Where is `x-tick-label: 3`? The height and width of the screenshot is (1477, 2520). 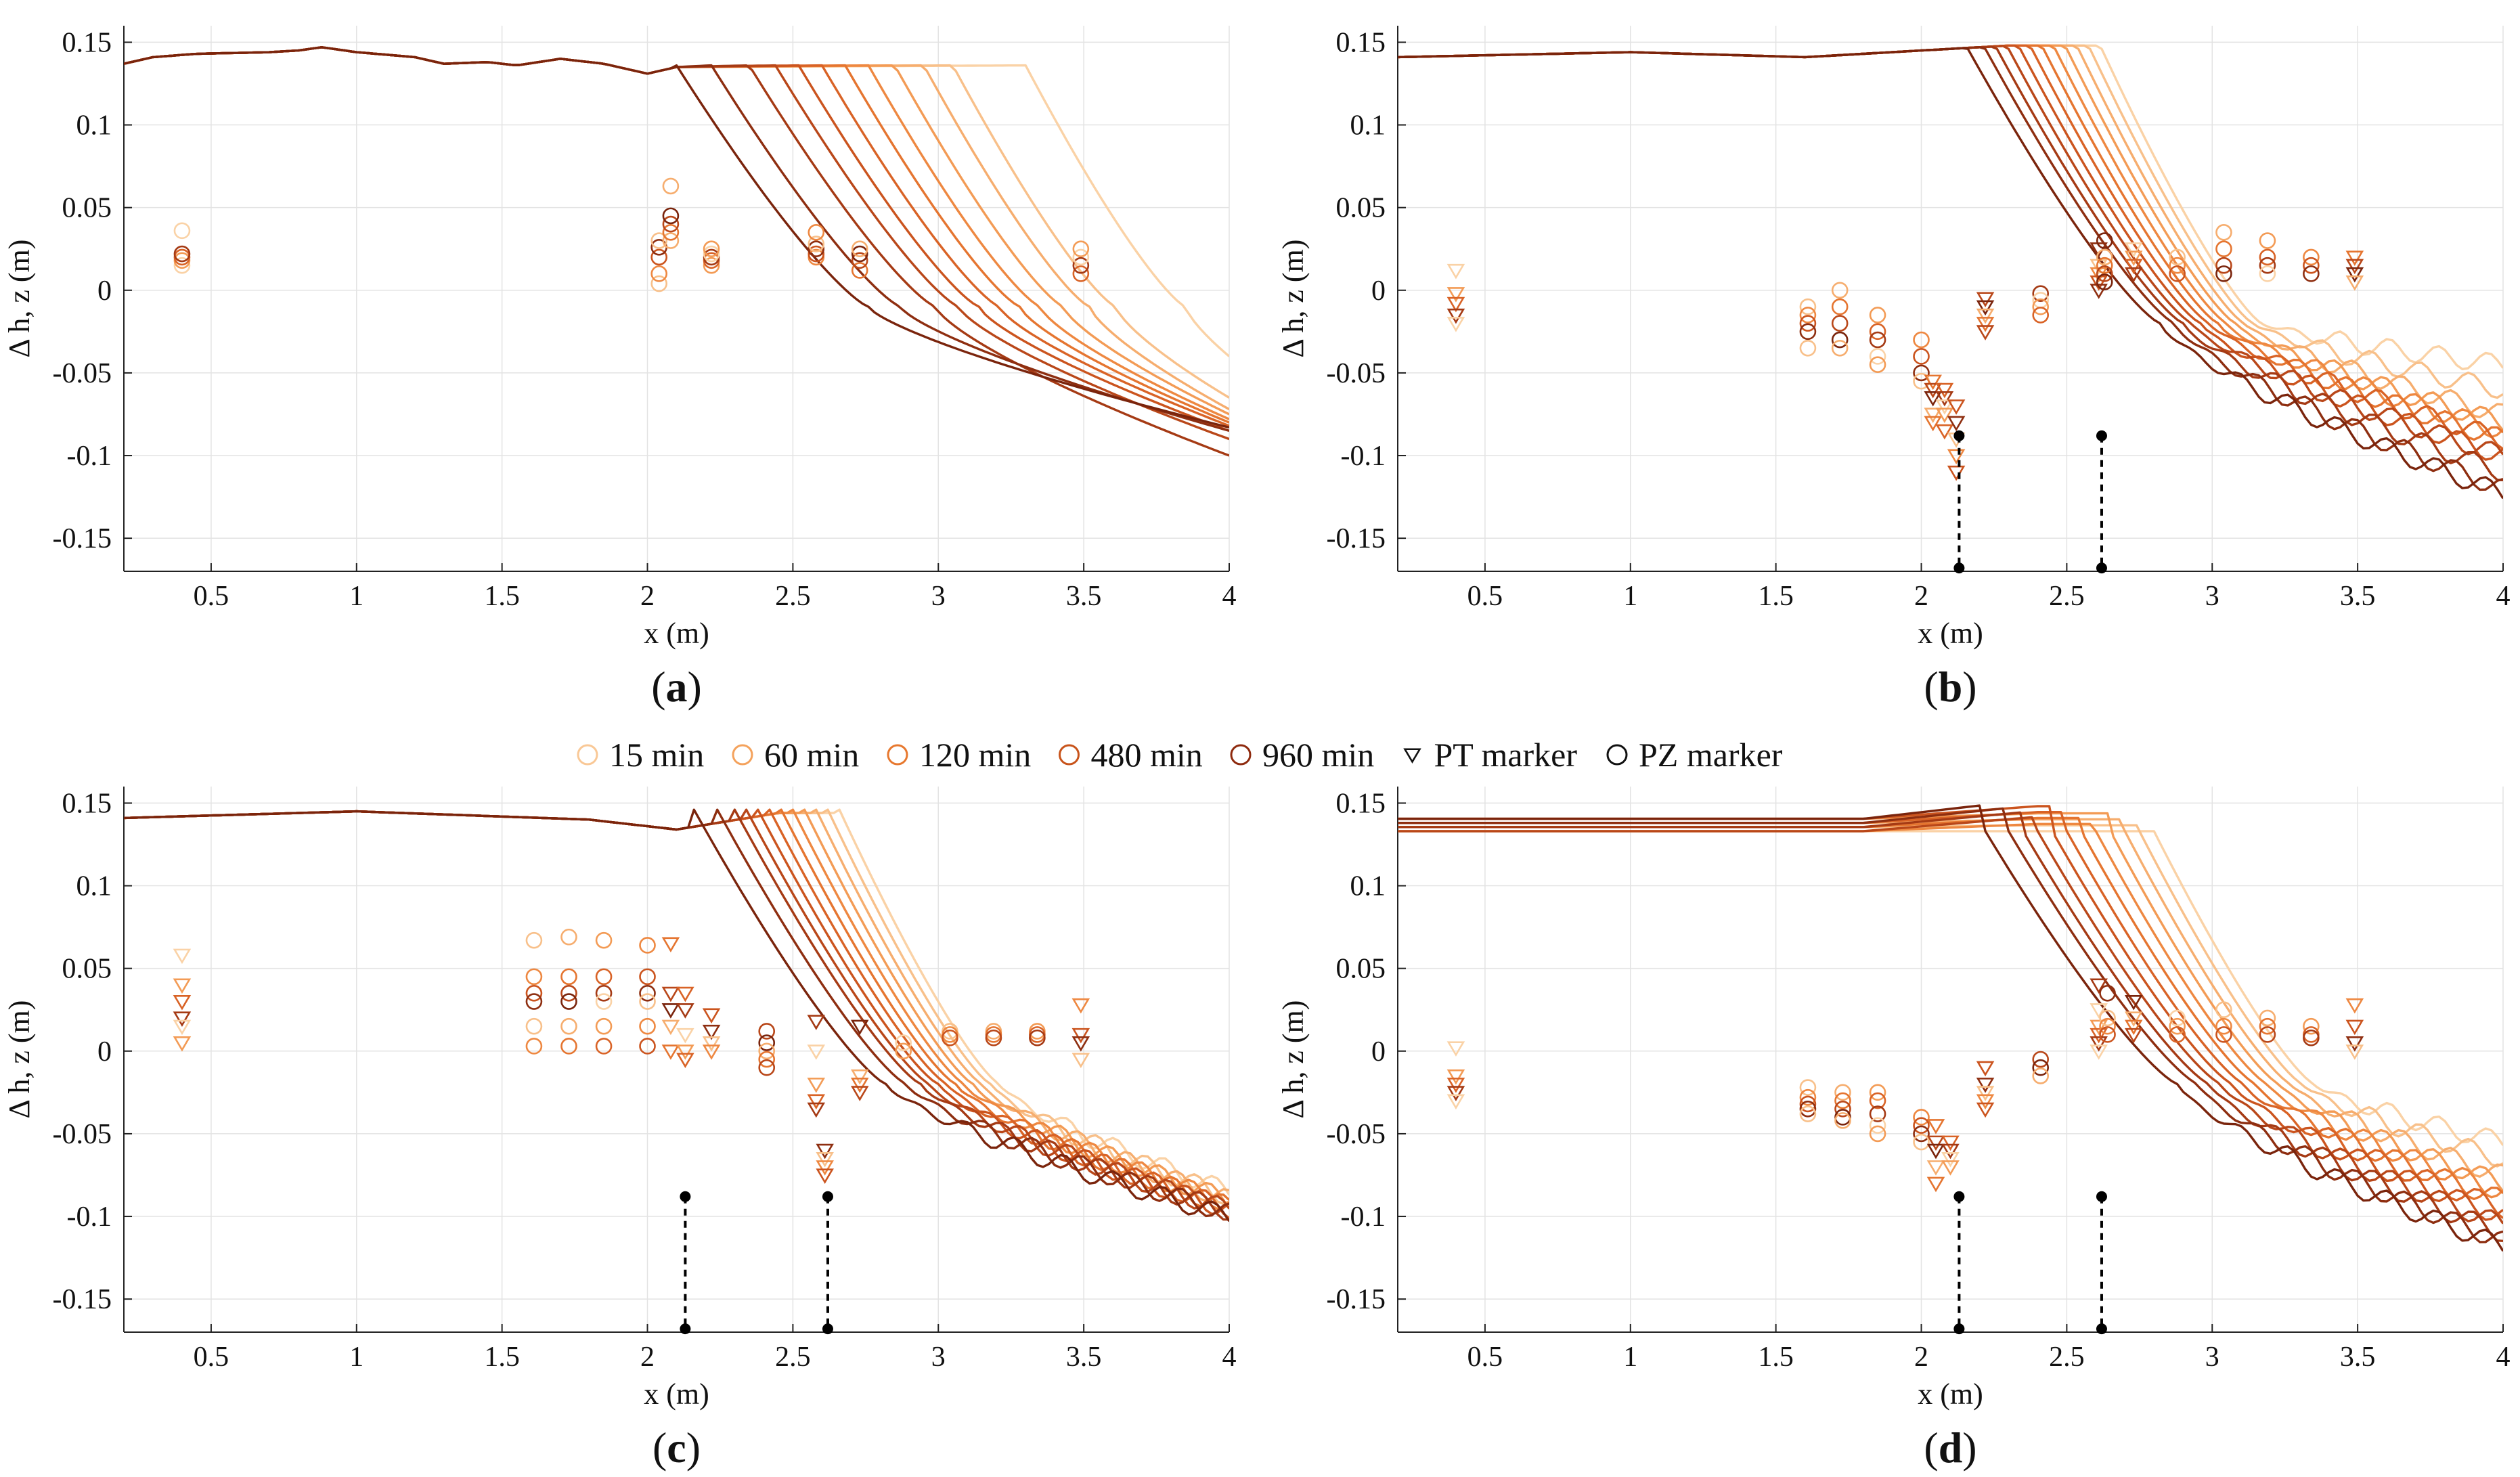
x-tick-label: 3 is located at coordinates (2212, 596).